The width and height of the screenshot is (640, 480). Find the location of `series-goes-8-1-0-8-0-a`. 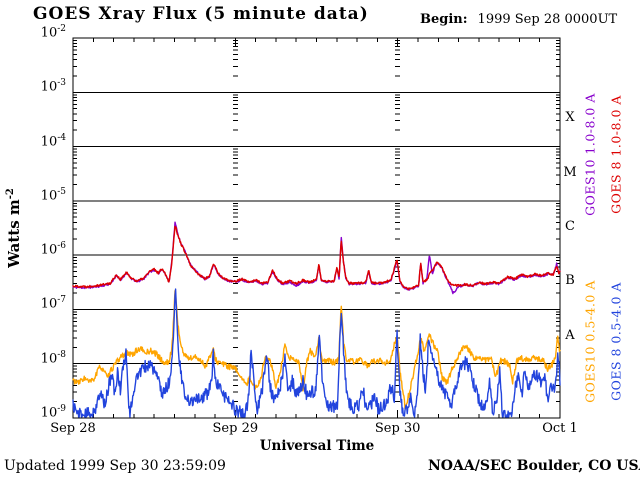

series-goes-8-1-0-8-0-a is located at coordinates (316, 258).